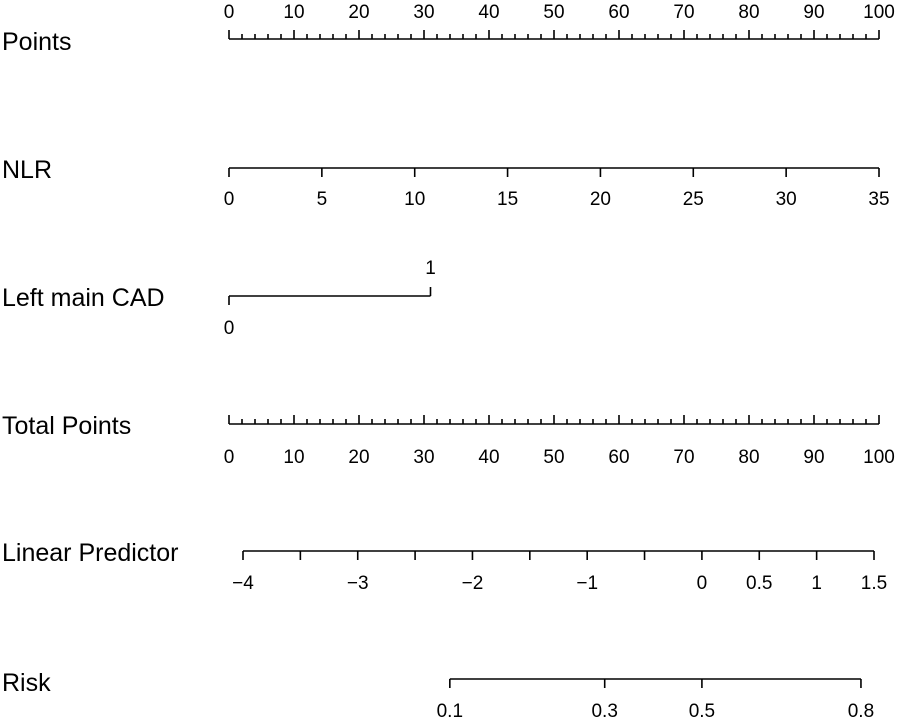 This screenshot has height=721, width=900. Describe the element at coordinates (90, 553) in the screenshot. I see `linear-predictor-row-label: Linear Predictor` at that location.